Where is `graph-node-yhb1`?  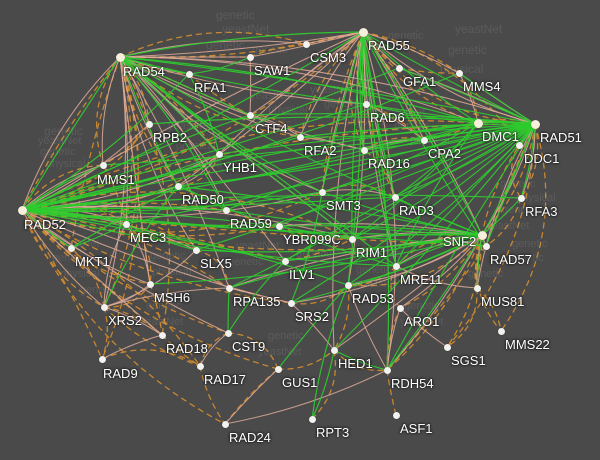 graph-node-yhb1 is located at coordinates (219, 154).